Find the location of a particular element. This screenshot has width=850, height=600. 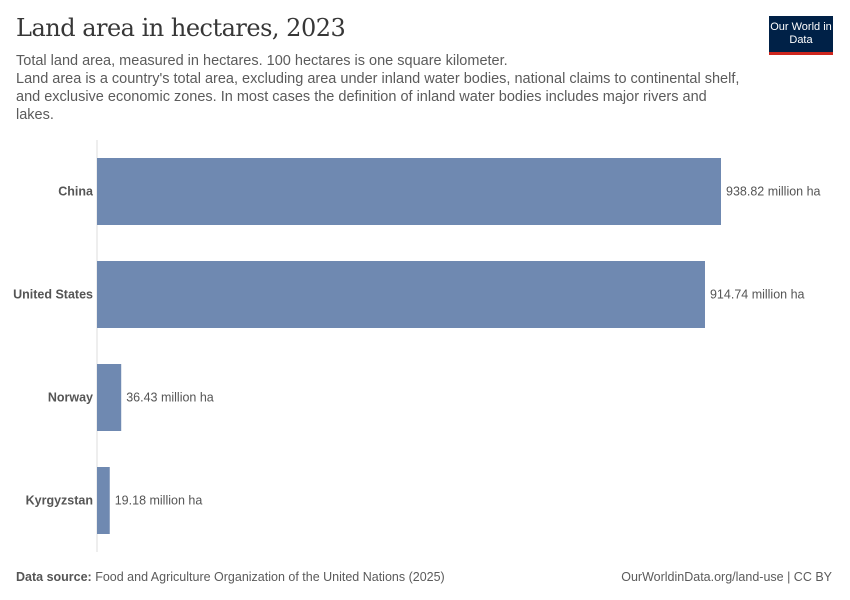

value-label: 938.82 million ha is located at coordinates (773, 192).